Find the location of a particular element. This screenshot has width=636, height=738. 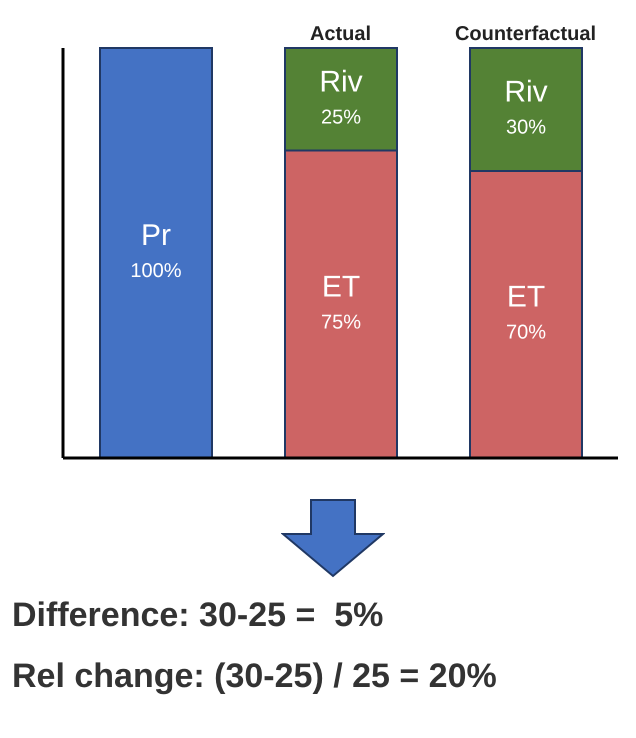

data-label: 25% is located at coordinates (341, 117).